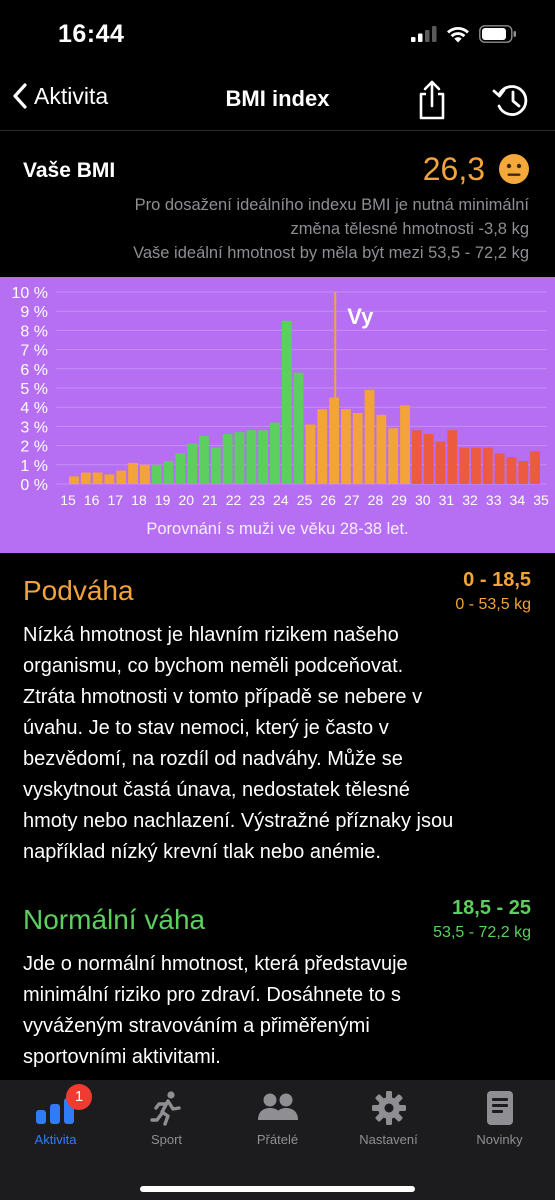 This screenshot has width=555, height=1200. What do you see at coordinates (186, 500) in the screenshot?
I see `x-tick-label: 20` at bounding box center [186, 500].